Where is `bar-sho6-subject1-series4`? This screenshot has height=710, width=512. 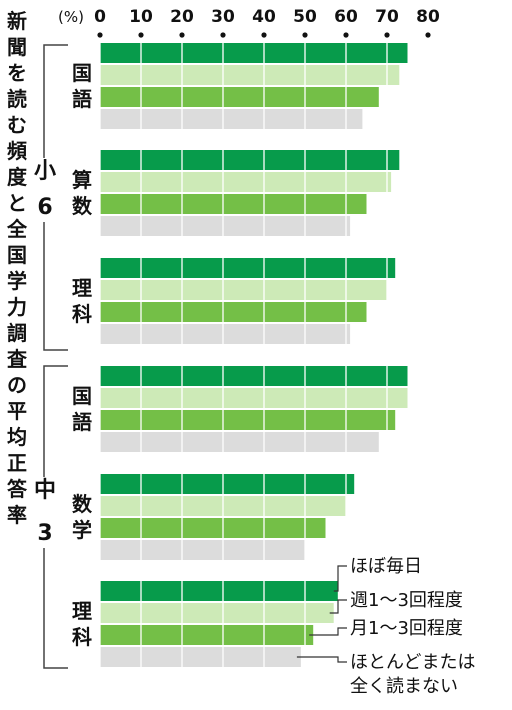
bar-sho6-subject1-series4 is located at coordinates (231, 119).